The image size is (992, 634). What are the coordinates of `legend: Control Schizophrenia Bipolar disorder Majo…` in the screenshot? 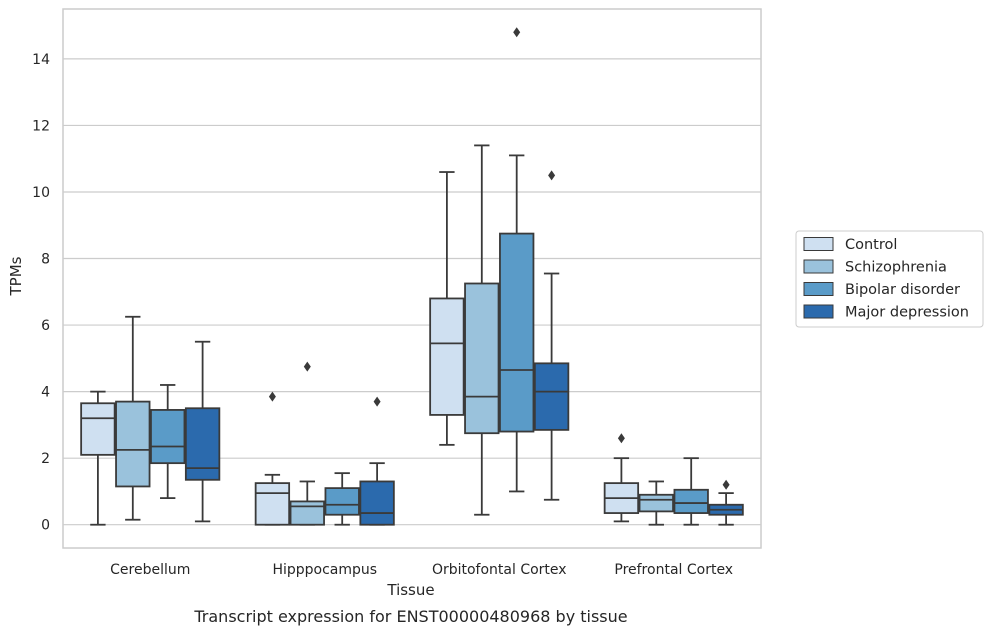 It's located at (889, 279).